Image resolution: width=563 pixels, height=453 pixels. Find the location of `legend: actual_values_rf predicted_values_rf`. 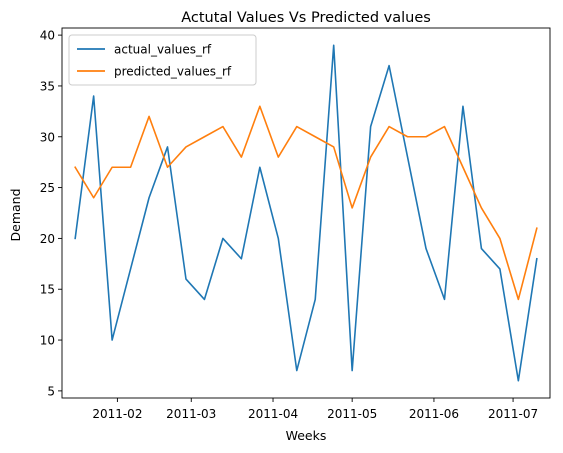

legend: actual_values_rf predicted_values_rf is located at coordinates (162, 60).